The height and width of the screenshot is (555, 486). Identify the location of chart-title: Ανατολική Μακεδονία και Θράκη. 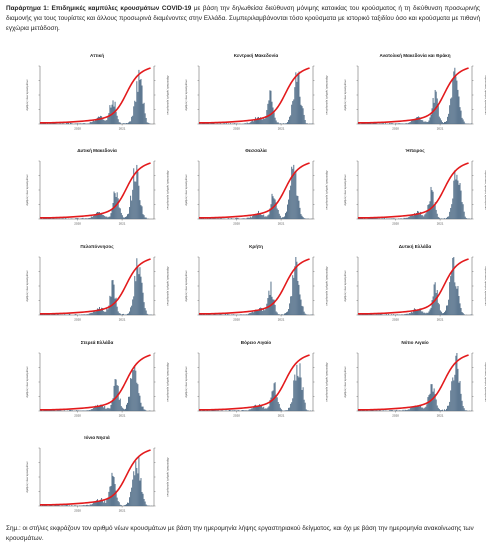
(414, 55).